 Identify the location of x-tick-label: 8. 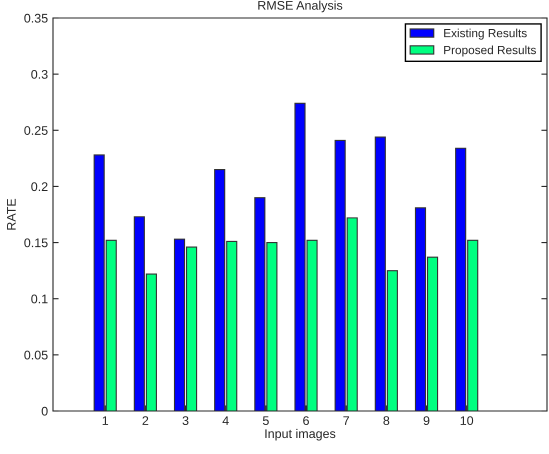
(386, 421).